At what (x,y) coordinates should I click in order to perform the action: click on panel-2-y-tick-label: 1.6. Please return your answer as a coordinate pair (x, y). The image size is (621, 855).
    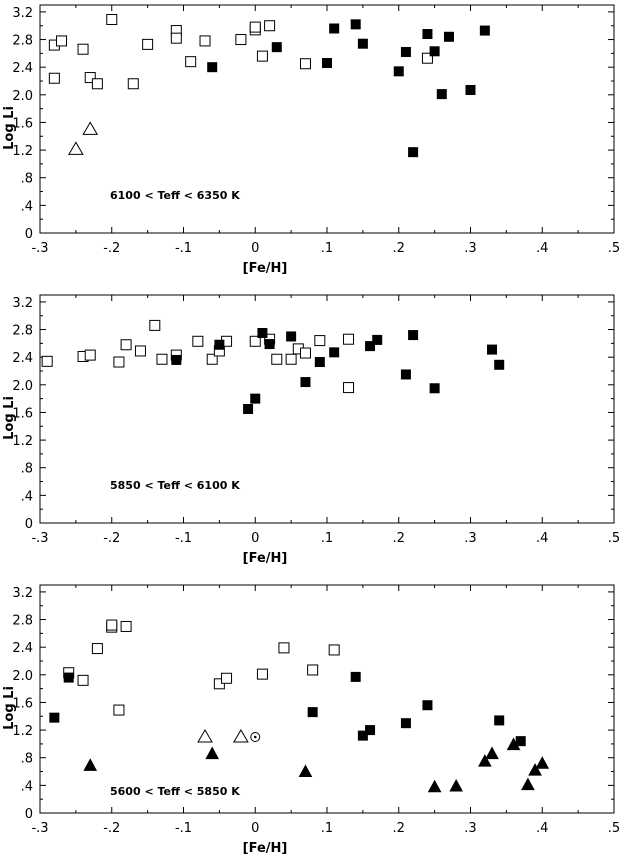
    Looking at the image, I should click on (22, 413).